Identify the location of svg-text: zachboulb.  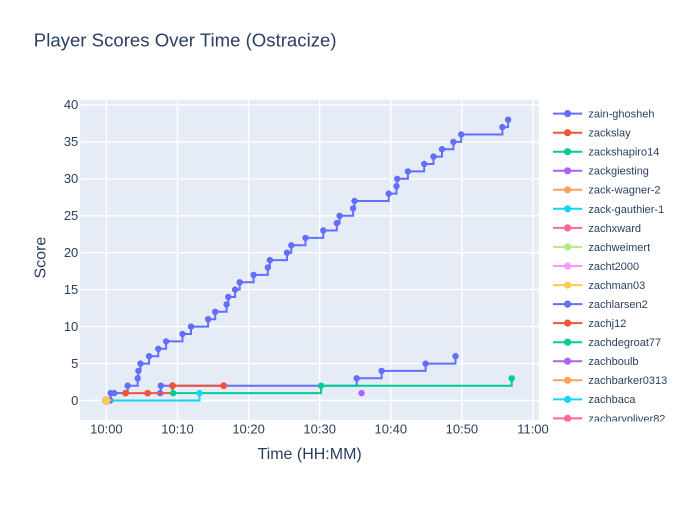
(613, 362).